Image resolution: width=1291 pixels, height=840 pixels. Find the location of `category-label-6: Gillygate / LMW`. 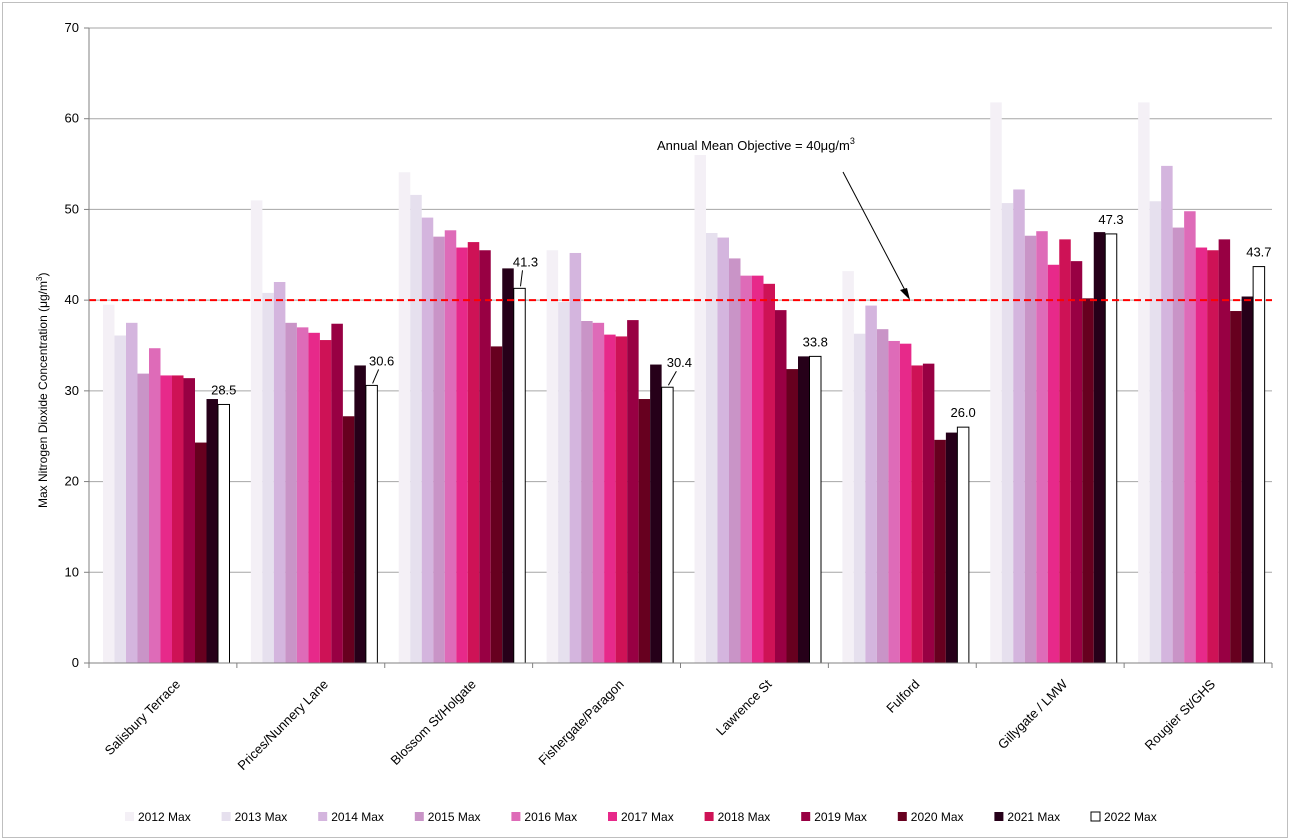

category-label-6: Gillygate / LMW is located at coordinates (1033, 714).